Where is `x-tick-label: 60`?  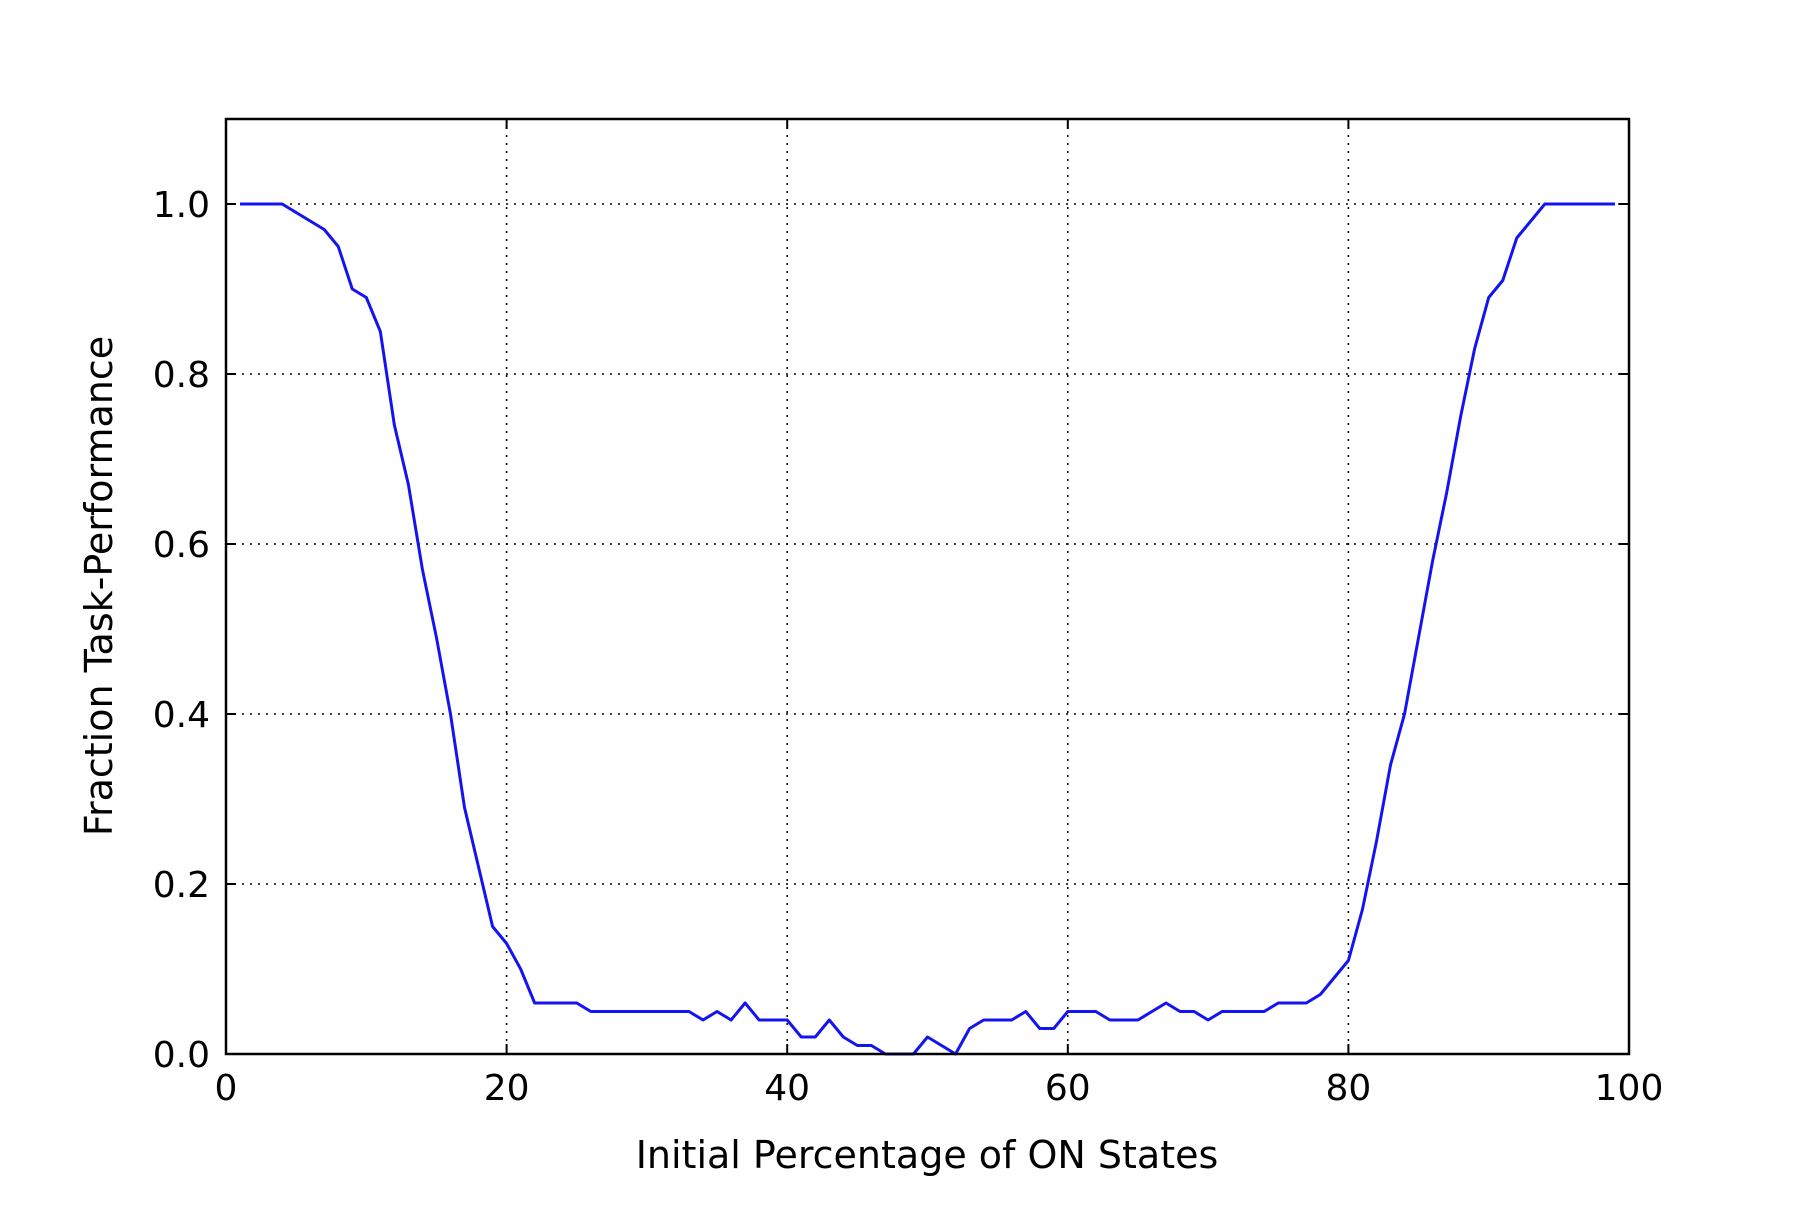
x-tick-label: 60 is located at coordinates (1068, 1088).